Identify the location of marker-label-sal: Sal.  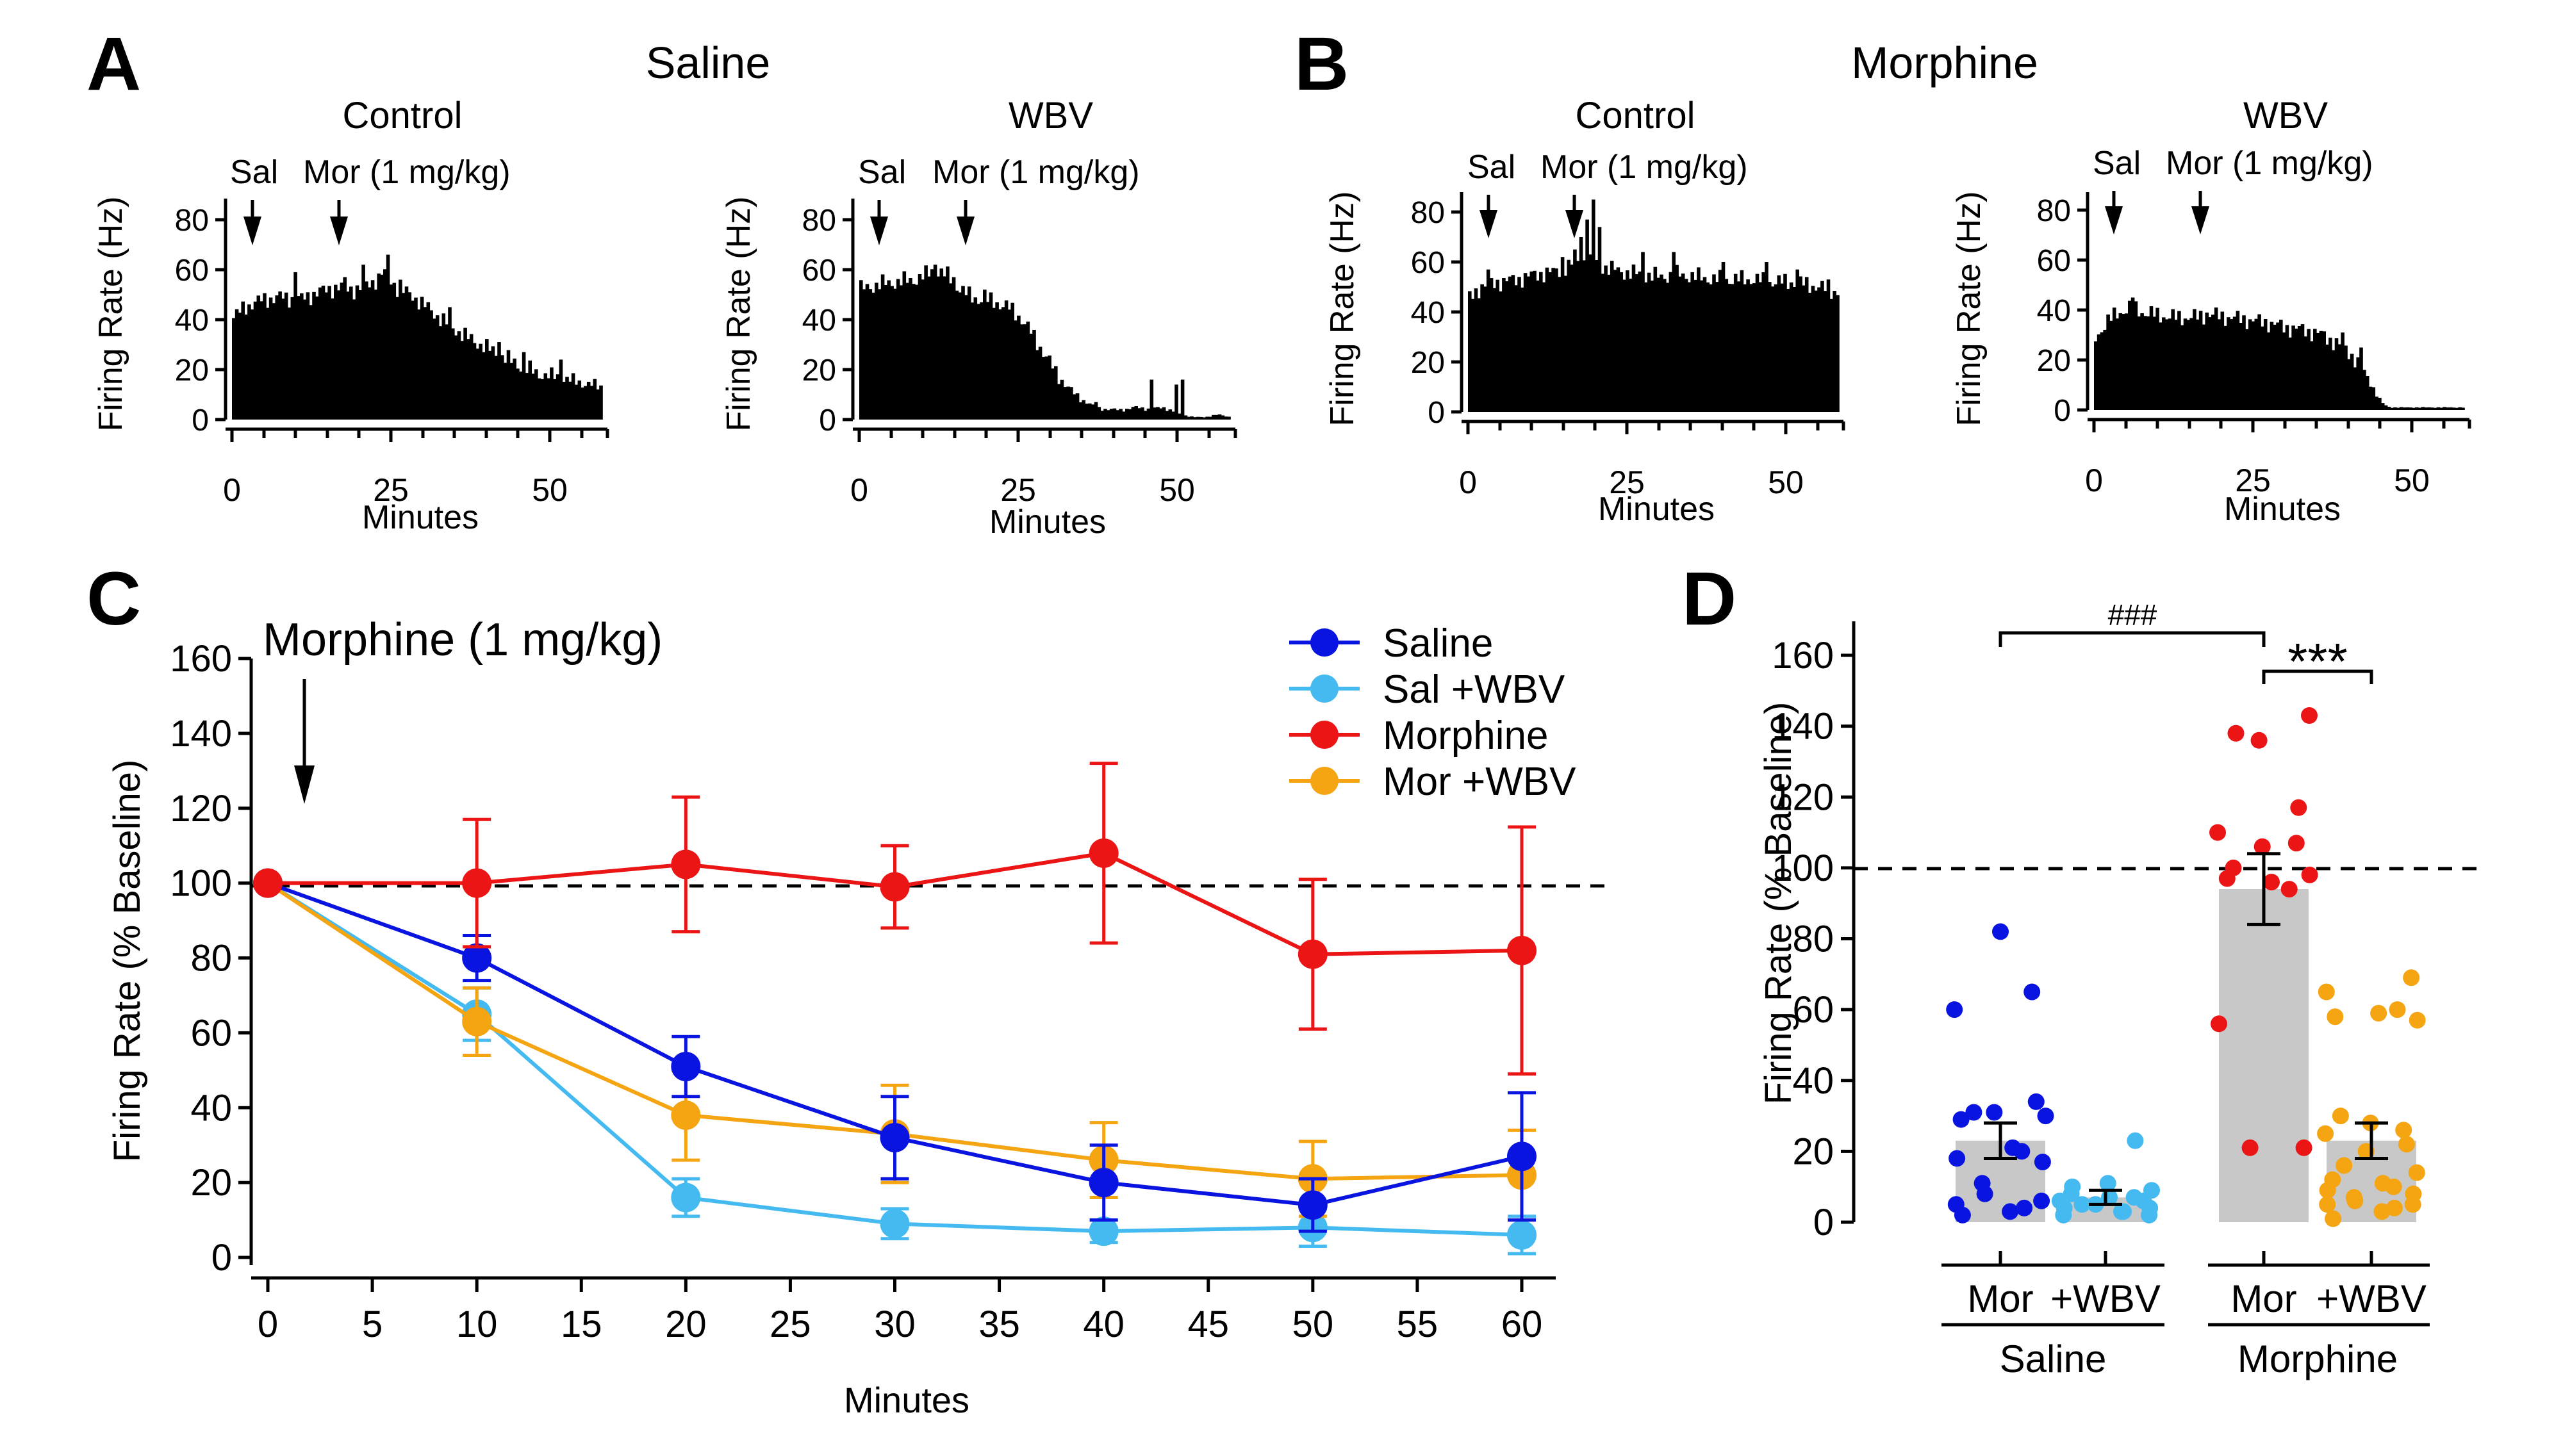
(2117, 163).